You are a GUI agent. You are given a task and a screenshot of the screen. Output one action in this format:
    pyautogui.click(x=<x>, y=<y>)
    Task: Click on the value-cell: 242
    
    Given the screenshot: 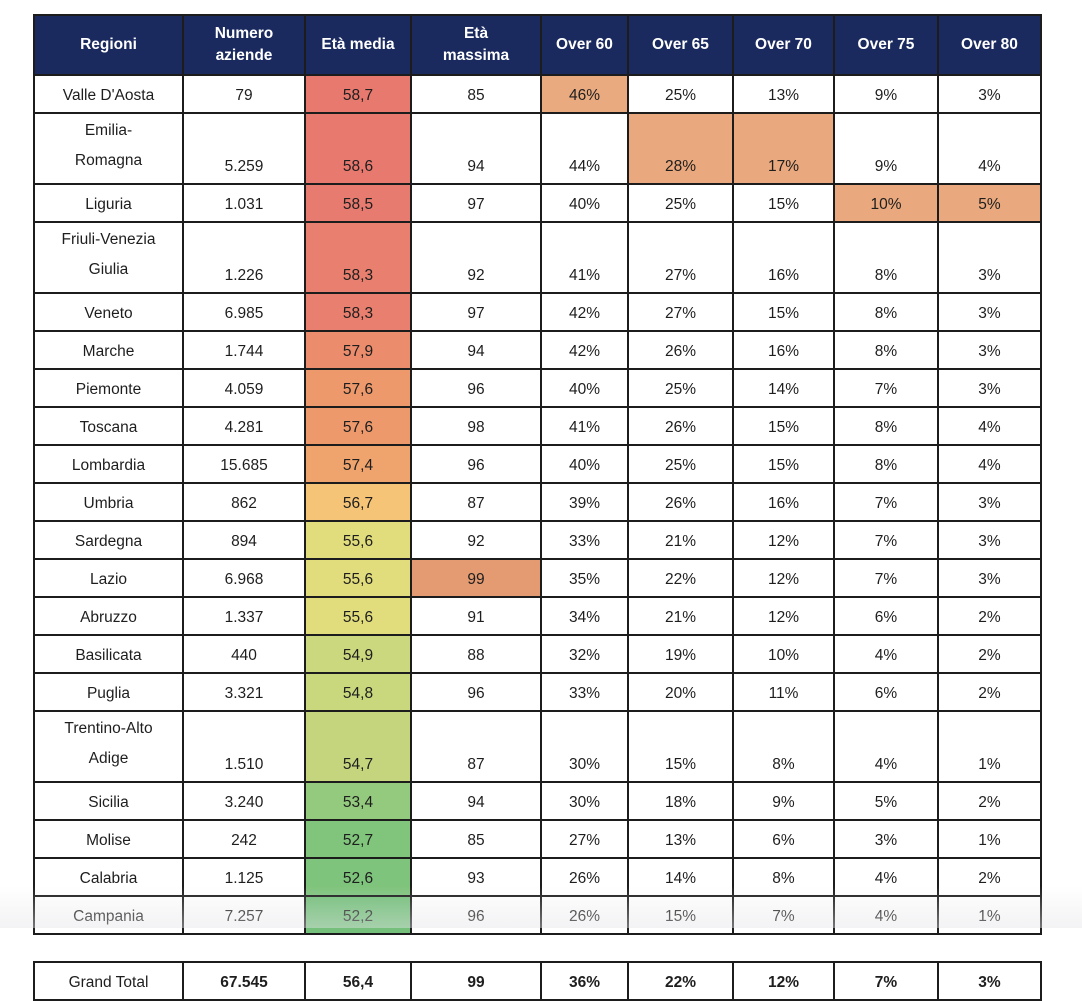 What is the action you would take?
    pyautogui.click(x=244, y=839)
    